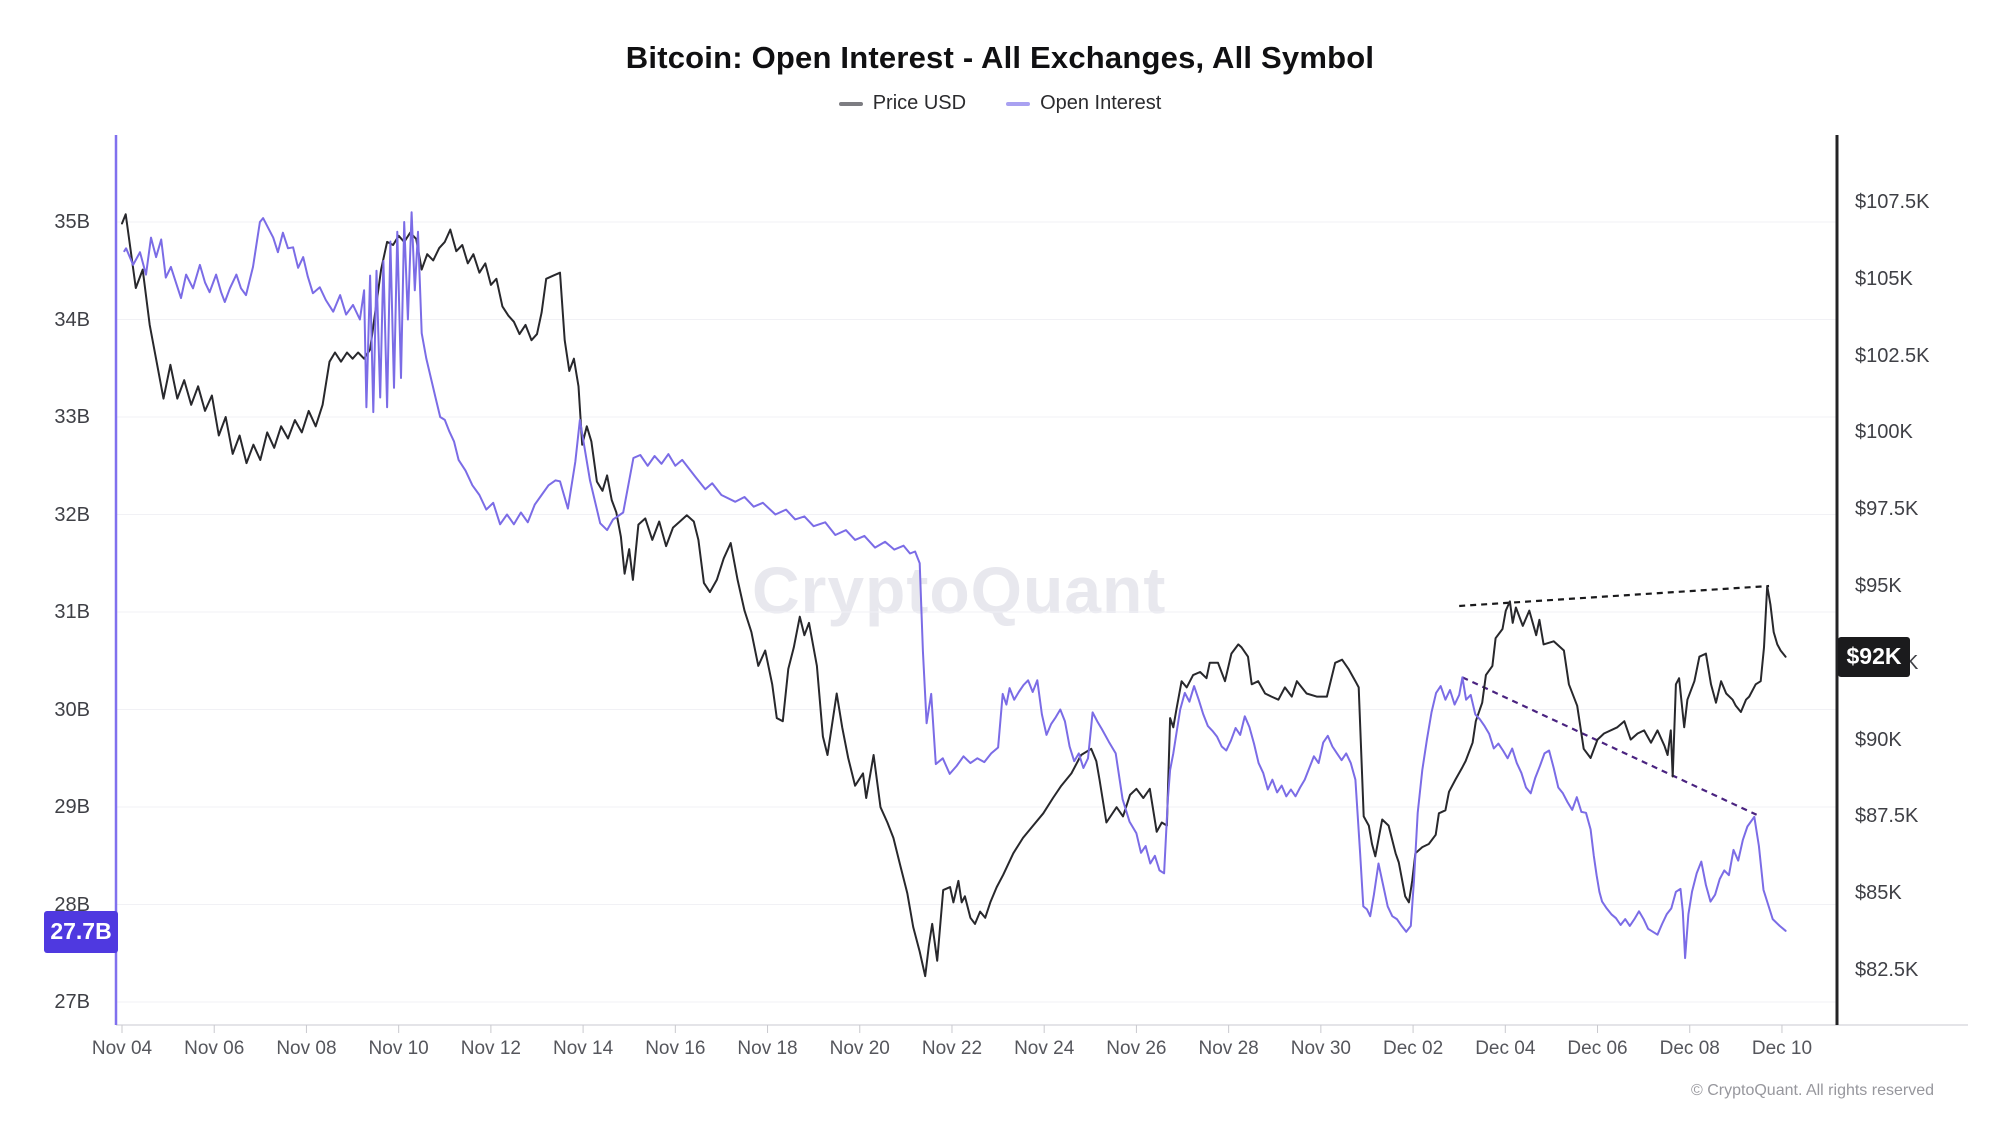 The image size is (2000, 1143). What do you see at coordinates (1044, 1048) in the screenshot?
I see `x-tick-label: Nov 24` at bounding box center [1044, 1048].